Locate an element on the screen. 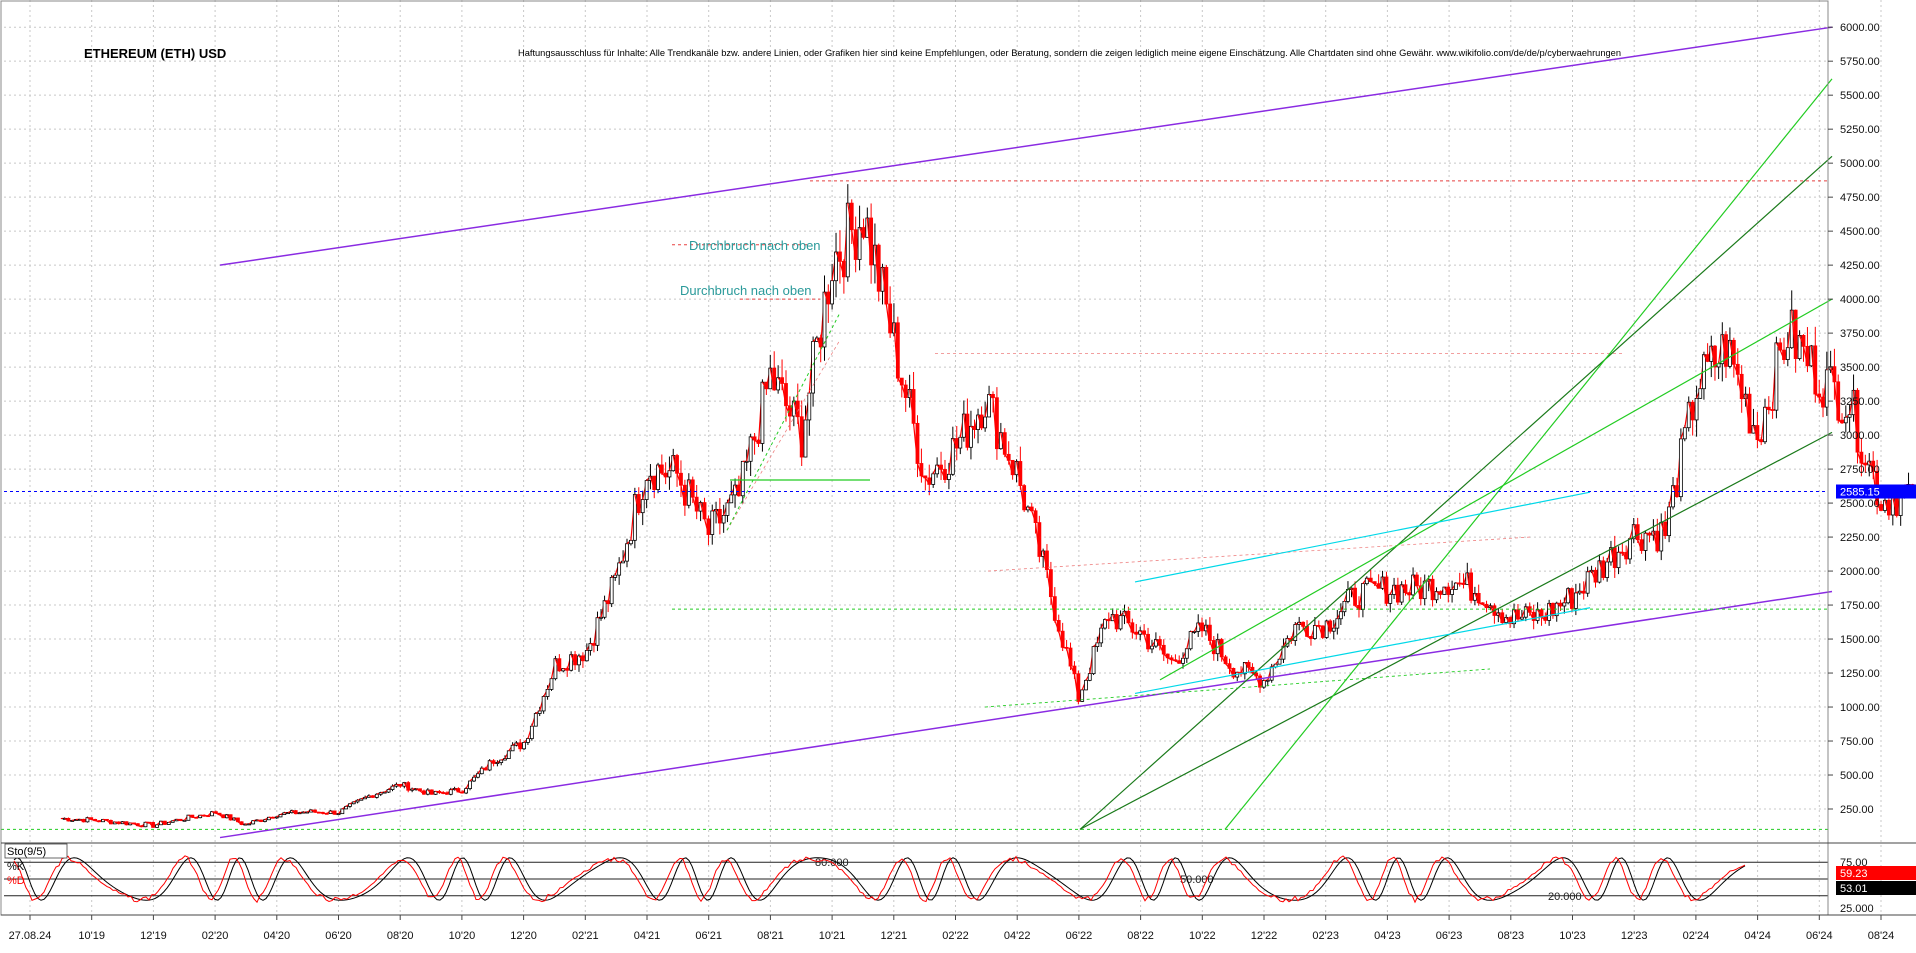  x-tick-label: 04'20 is located at coordinates (277, 936).